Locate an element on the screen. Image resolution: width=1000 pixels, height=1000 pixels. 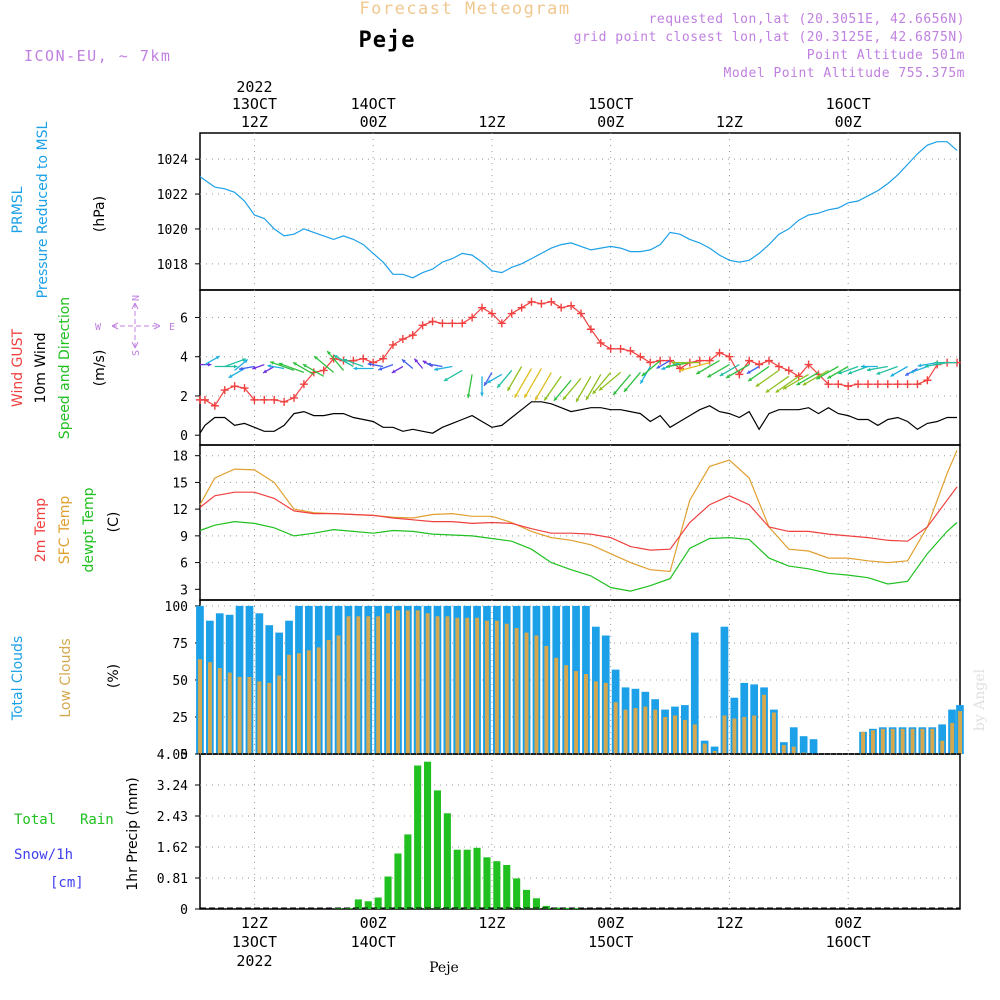
top-time-label: 13OCT is located at coordinates (254, 104).